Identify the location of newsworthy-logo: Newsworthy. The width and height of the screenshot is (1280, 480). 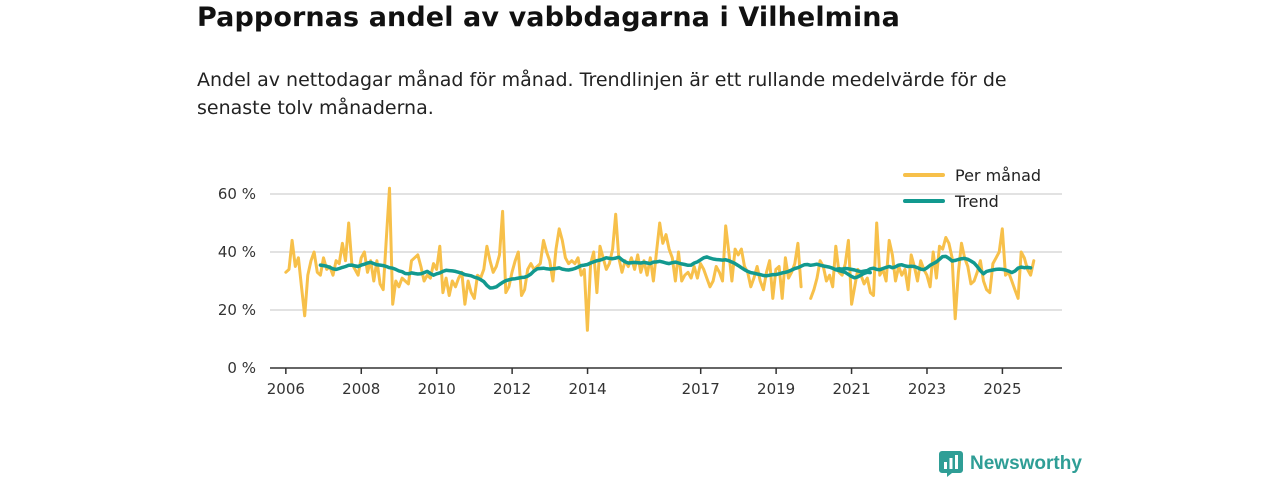
(1010, 464).